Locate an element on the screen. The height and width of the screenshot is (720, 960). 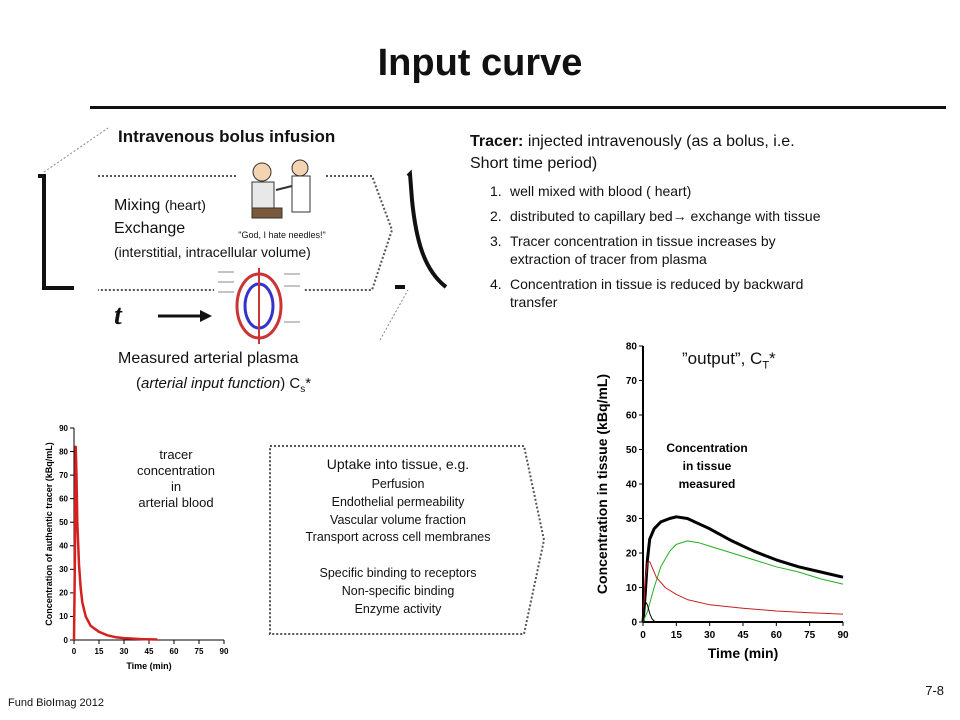
measured-guide-line is located at coordinates (394, 315).